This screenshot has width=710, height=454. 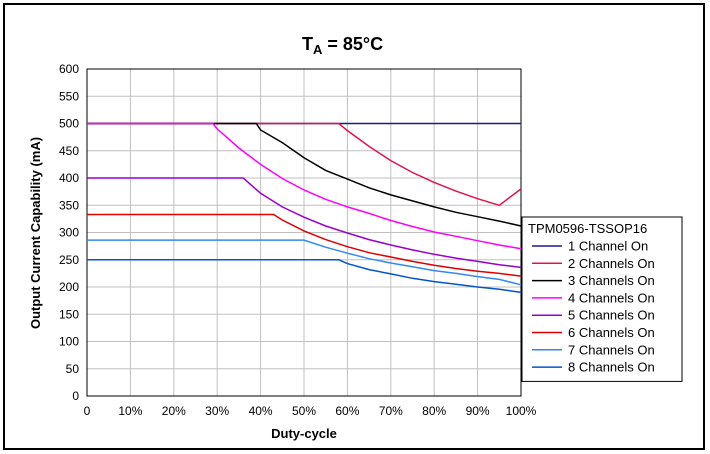 I want to click on y-tick-label: 250, so click(x=69, y=260).